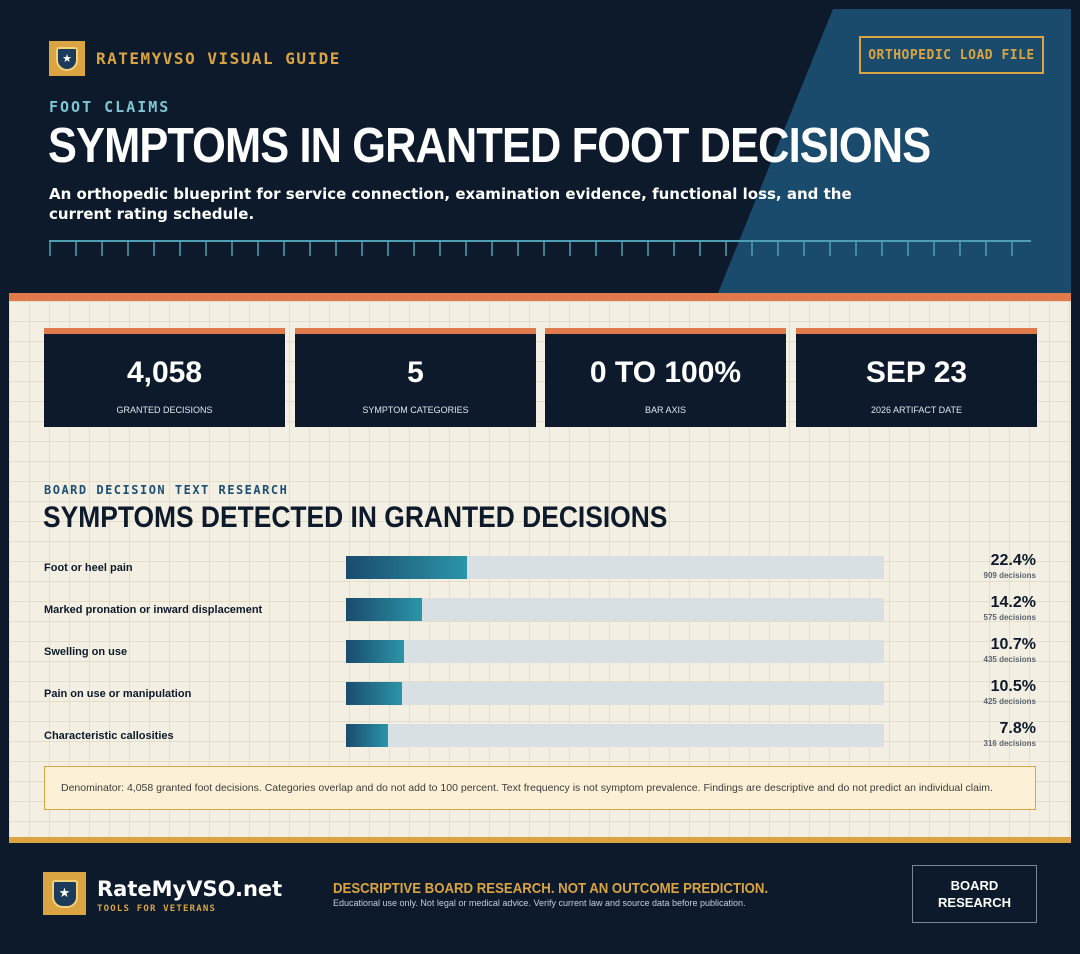 The height and width of the screenshot is (954, 1080). Describe the element at coordinates (153, 610) in the screenshot. I see `category-label: Marked pronation or inward displacement` at that location.